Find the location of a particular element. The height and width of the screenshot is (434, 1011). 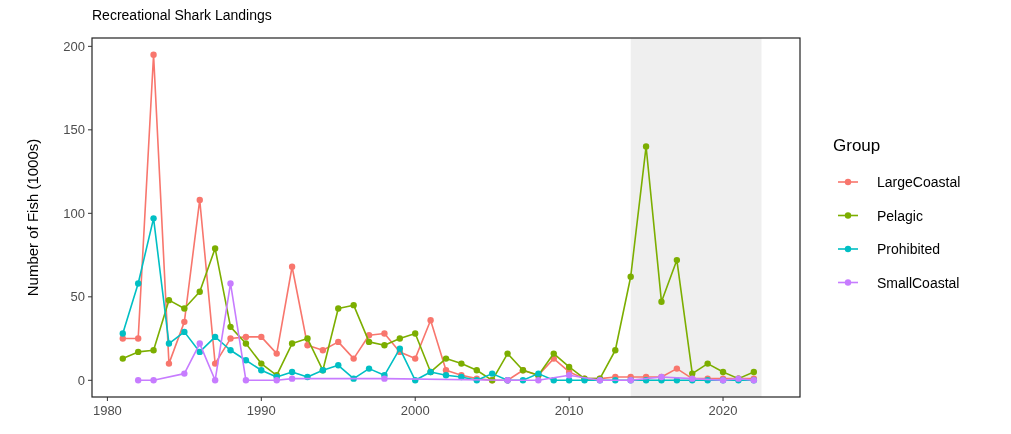

x-tick-label: 2010 is located at coordinates (569, 410).